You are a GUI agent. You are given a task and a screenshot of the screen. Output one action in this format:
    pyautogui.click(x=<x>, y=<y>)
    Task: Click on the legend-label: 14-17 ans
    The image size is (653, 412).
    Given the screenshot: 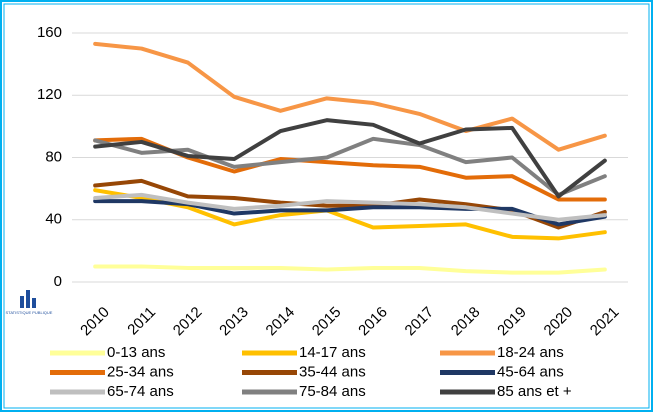 What is the action you would take?
    pyautogui.click(x=332, y=352)
    